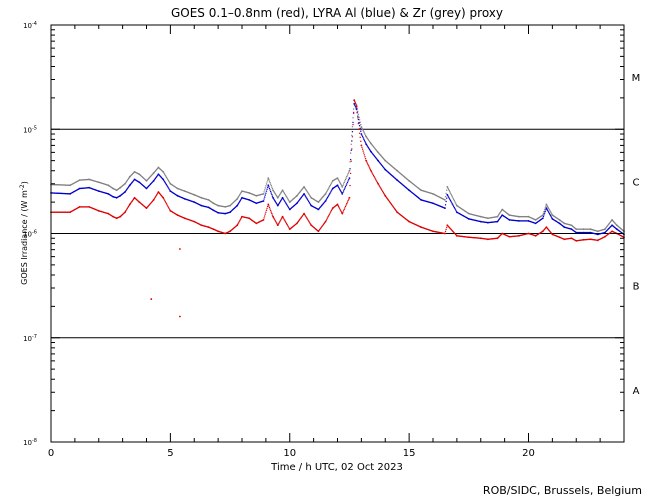  What do you see at coordinates (636, 287) in the screenshot?
I see `flare-class-label: B` at bounding box center [636, 287].